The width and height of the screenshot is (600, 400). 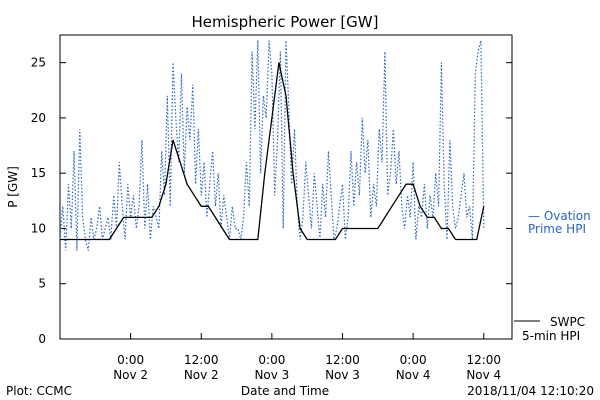 I want to click on y-axis-label: P [GW], so click(x=13, y=187).